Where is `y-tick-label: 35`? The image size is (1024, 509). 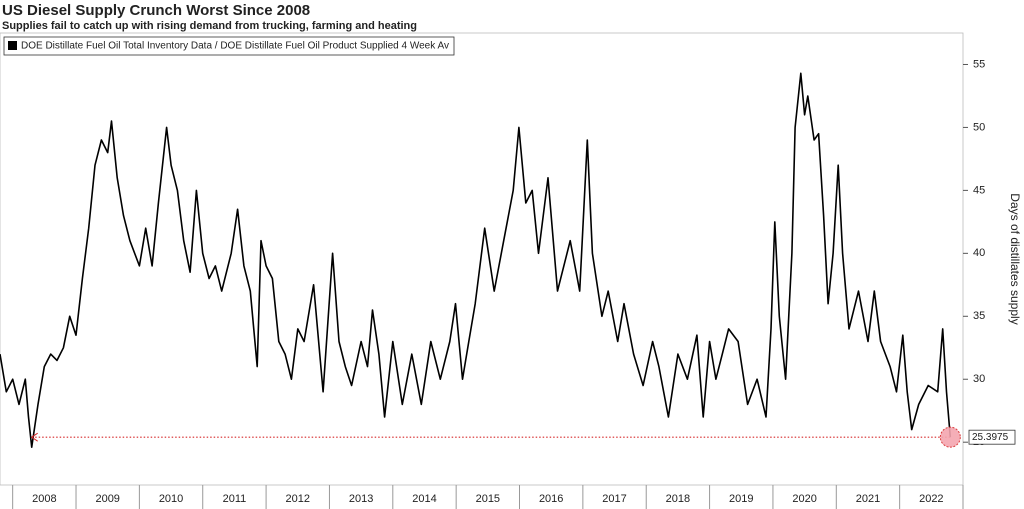 y-tick-label: 35 is located at coordinates (979, 316).